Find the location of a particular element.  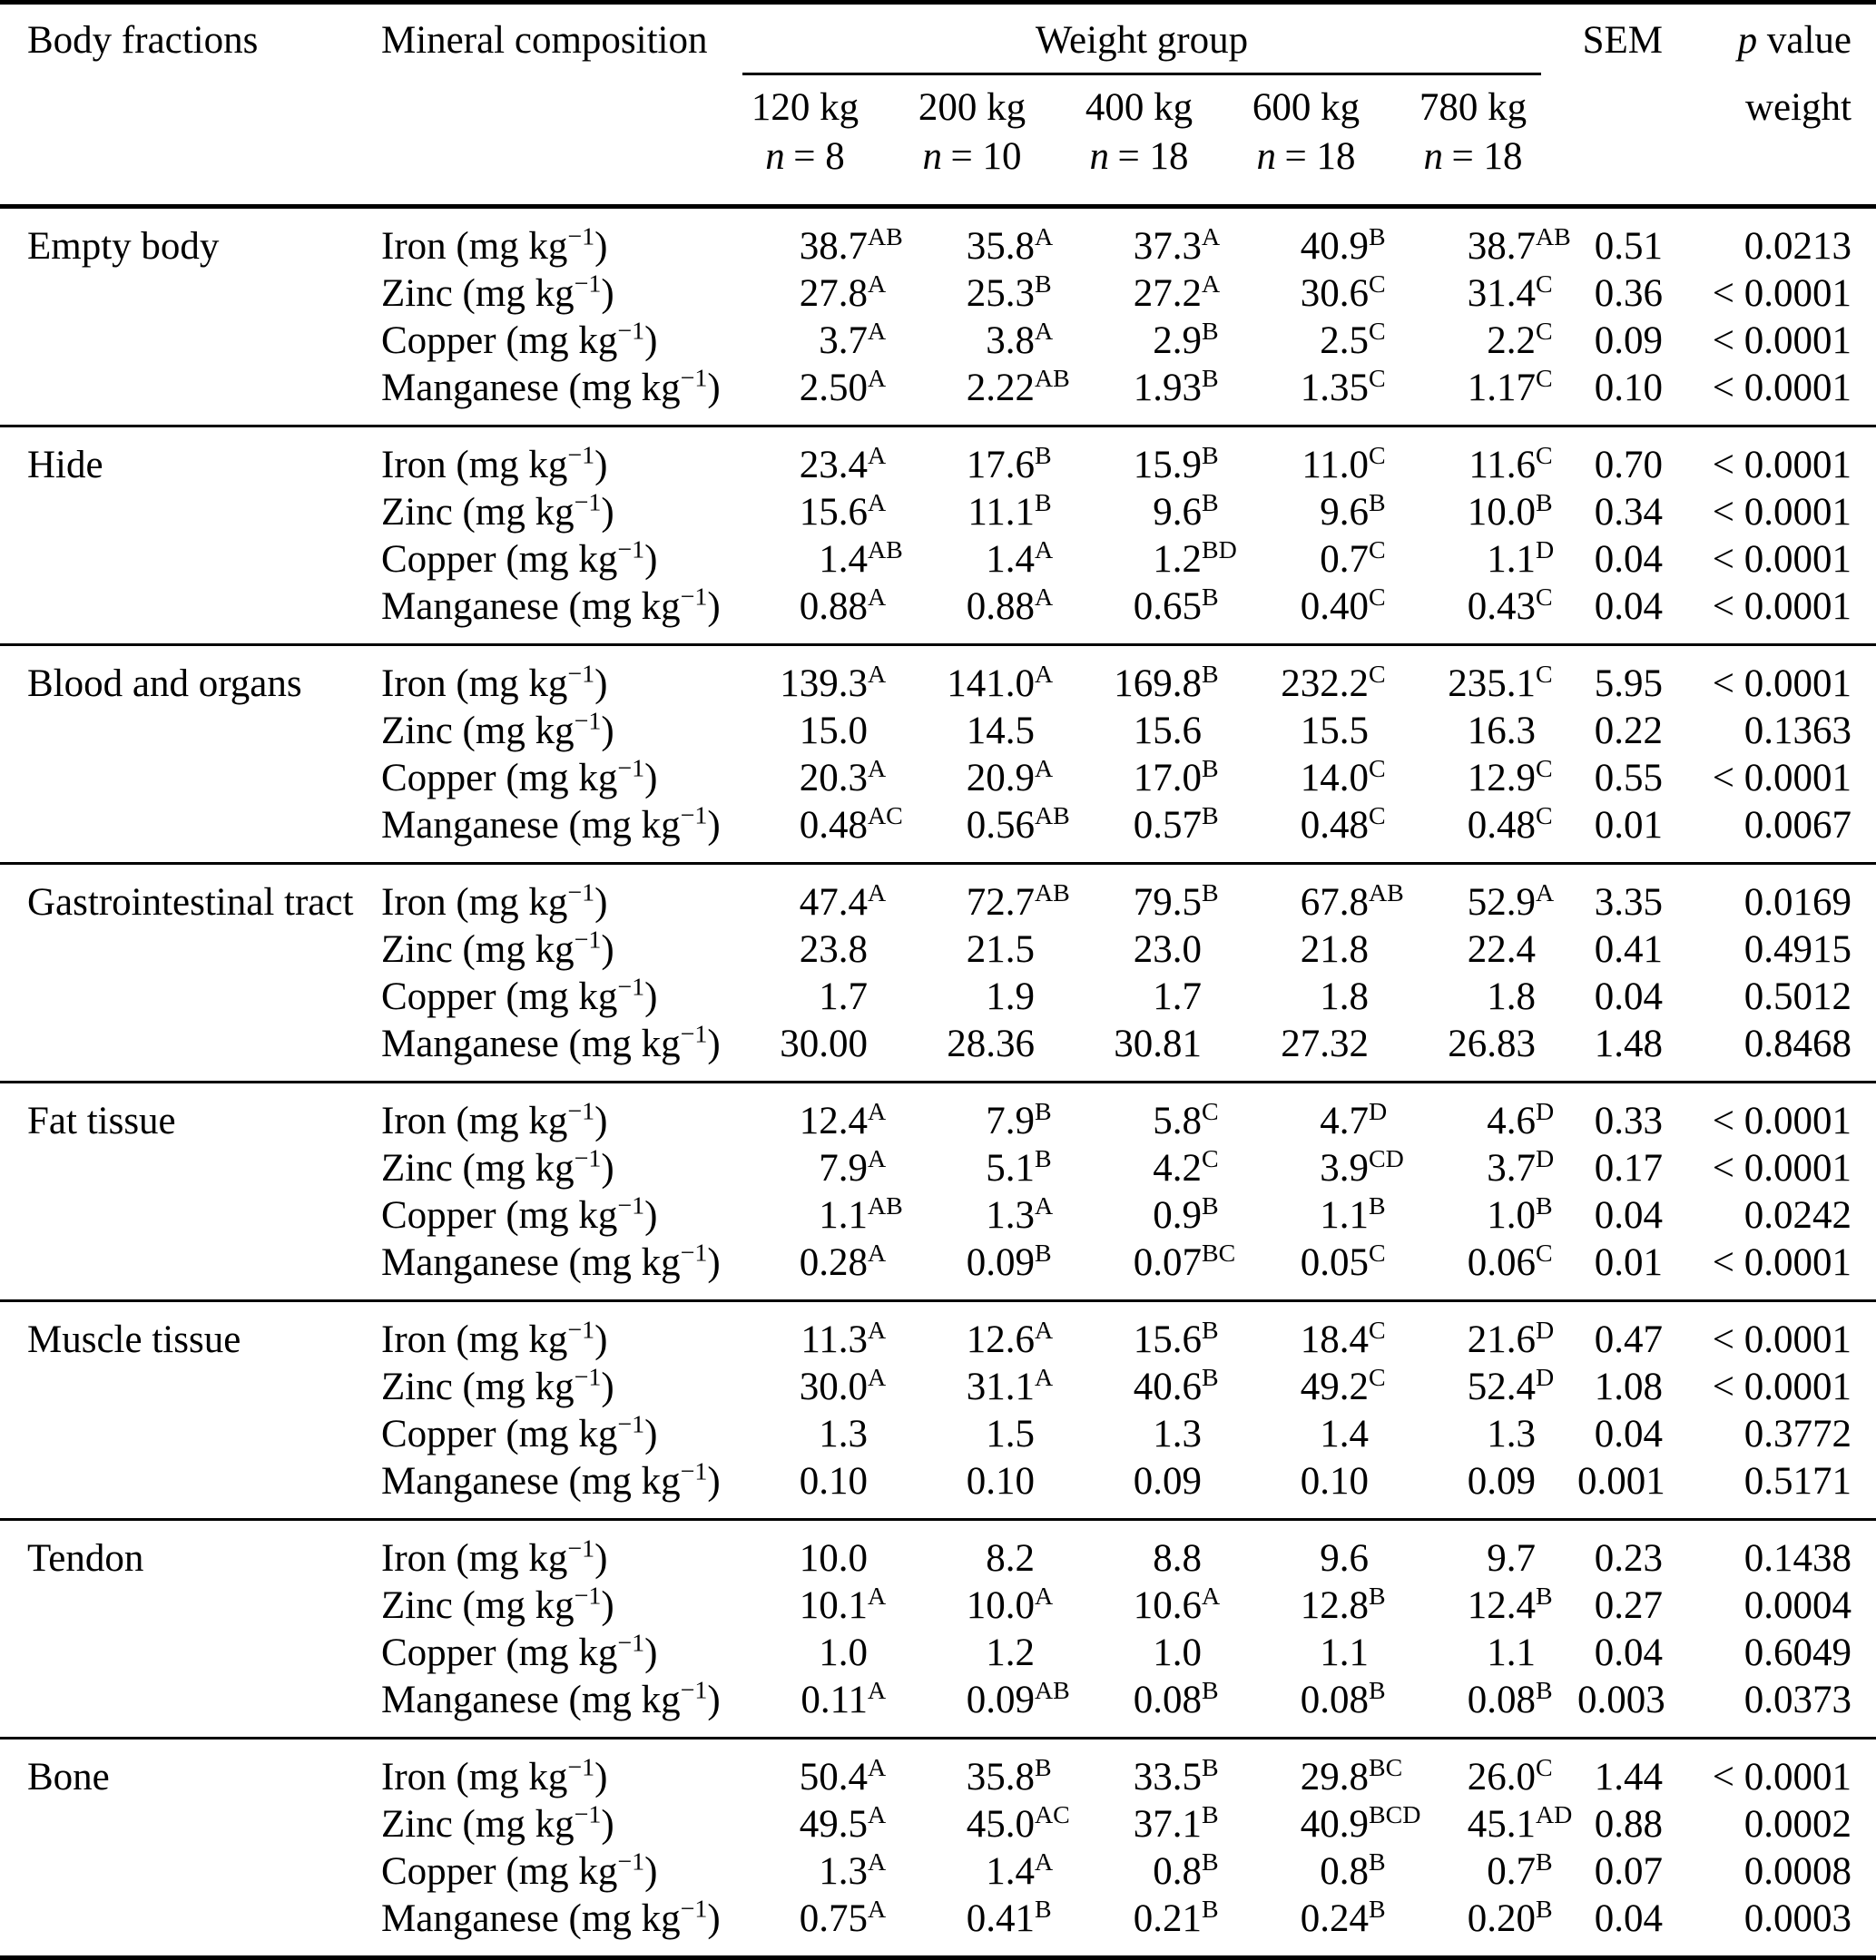

value-cell: 10.6A is located at coordinates (1177, 1604).